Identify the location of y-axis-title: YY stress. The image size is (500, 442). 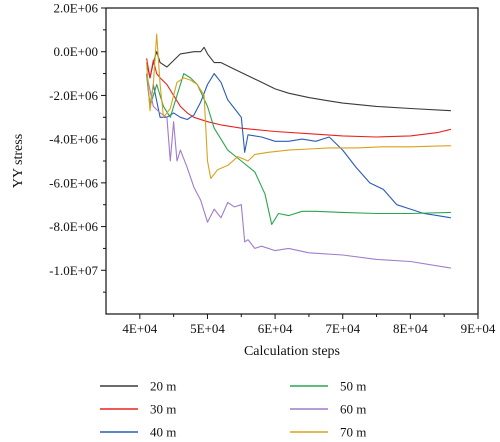
(18, 161).